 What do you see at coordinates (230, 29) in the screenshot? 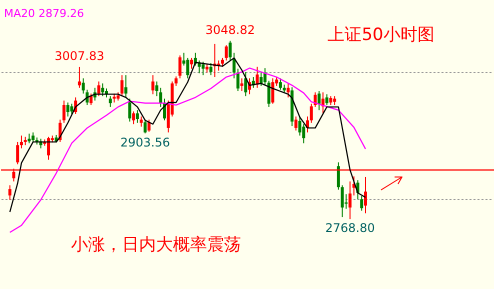
I see `annotation: 3048.82` at bounding box center [230, 29].